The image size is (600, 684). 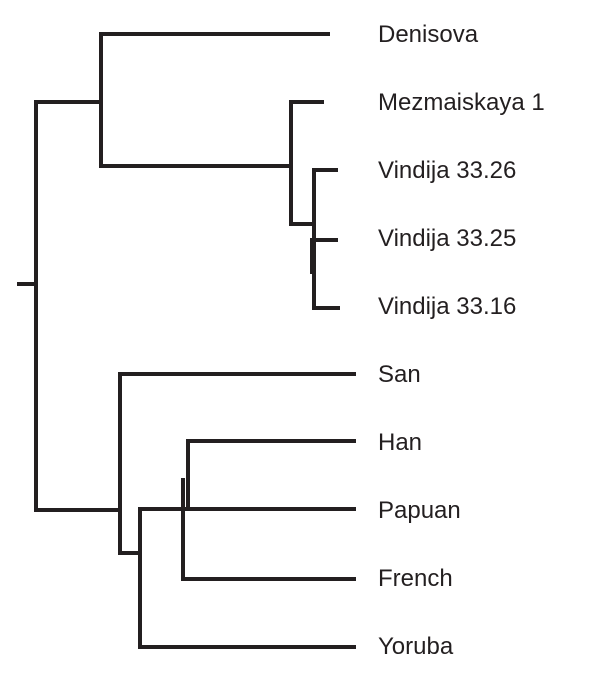 I want to click on label-san: San, so click(x=399, y=374).